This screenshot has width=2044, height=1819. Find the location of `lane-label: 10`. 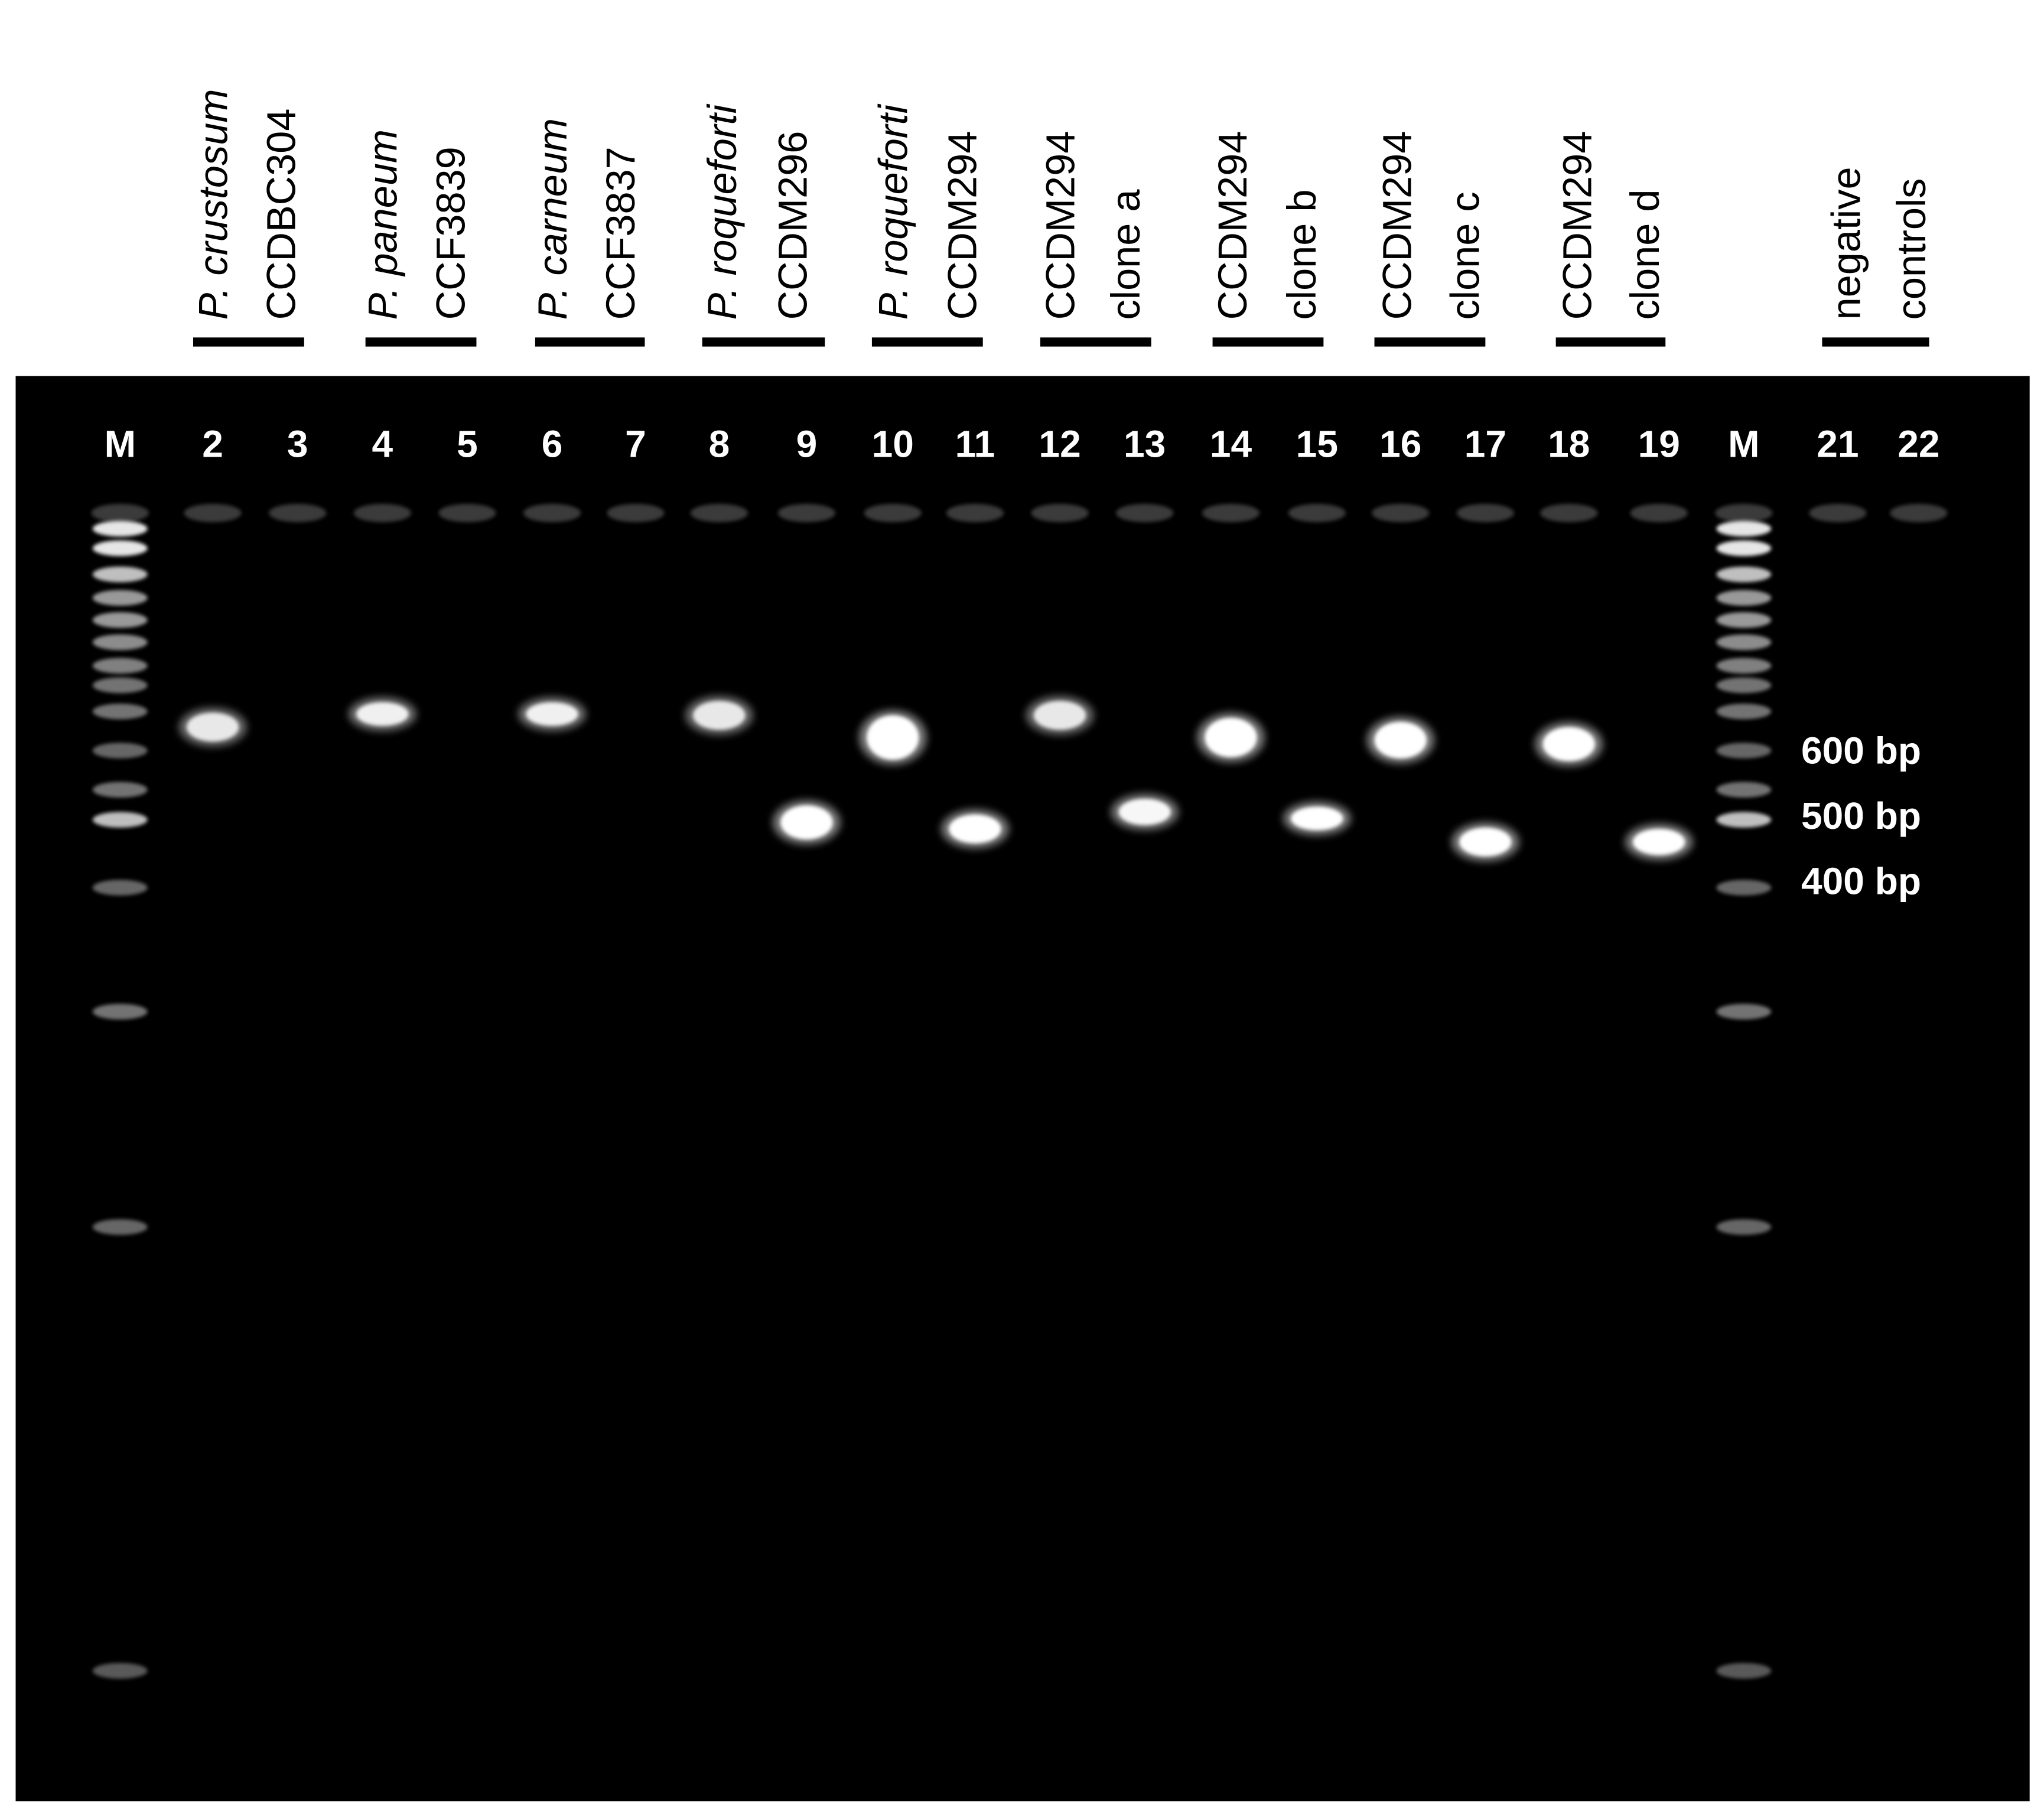

lane-label: 10 is located at coordinates (893, 443).